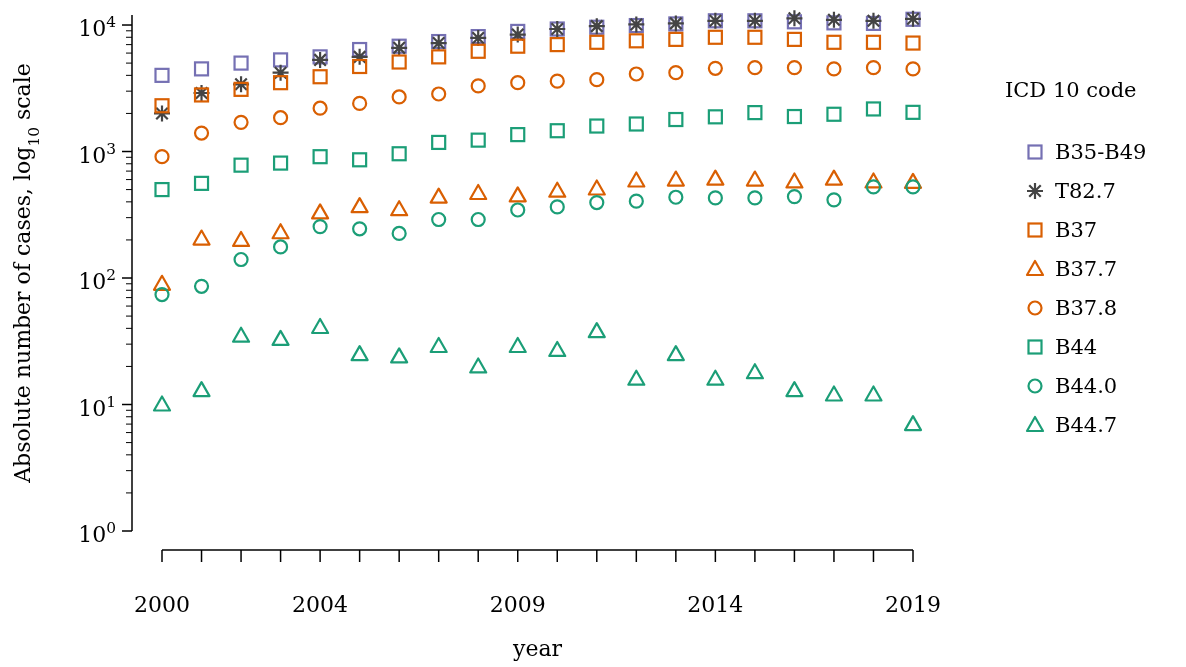  Describe the element at coordinates (913, 604) in the screenshot. I see `x-tick-label: 2019` at that location.